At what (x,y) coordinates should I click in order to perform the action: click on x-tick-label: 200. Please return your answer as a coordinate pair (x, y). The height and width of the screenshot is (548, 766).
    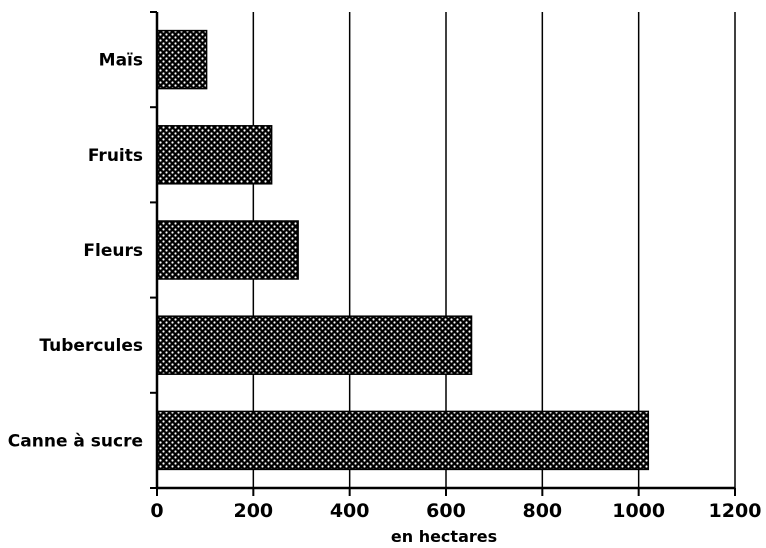
    Looking at the image, I should click on (253, 511).